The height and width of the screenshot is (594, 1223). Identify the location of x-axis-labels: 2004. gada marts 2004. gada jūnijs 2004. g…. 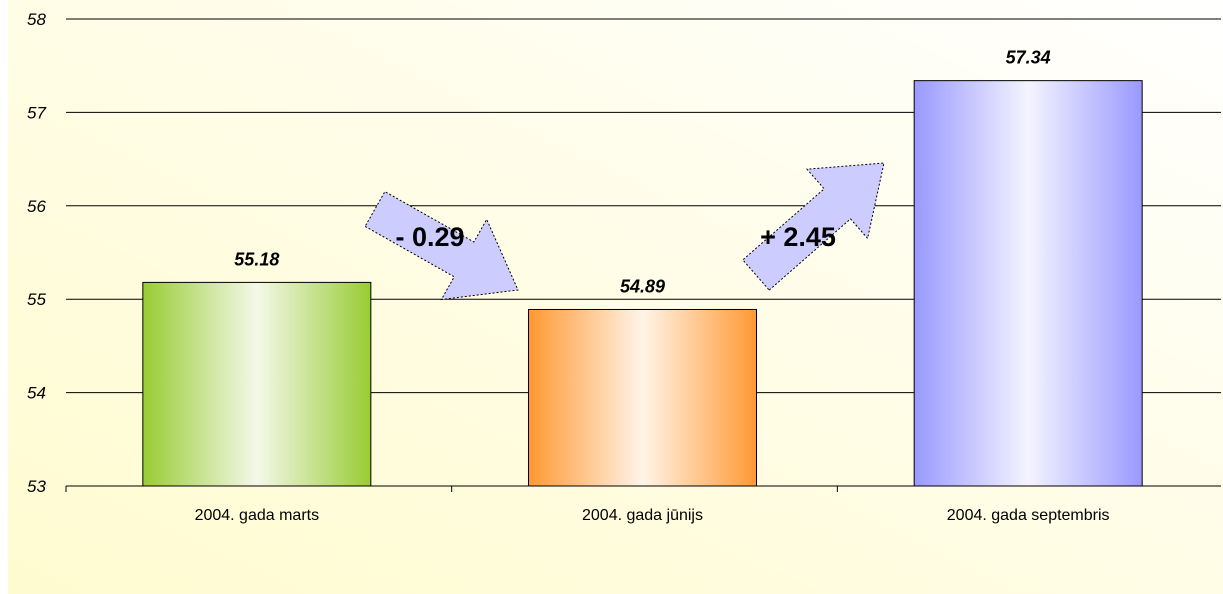
(652, 515).